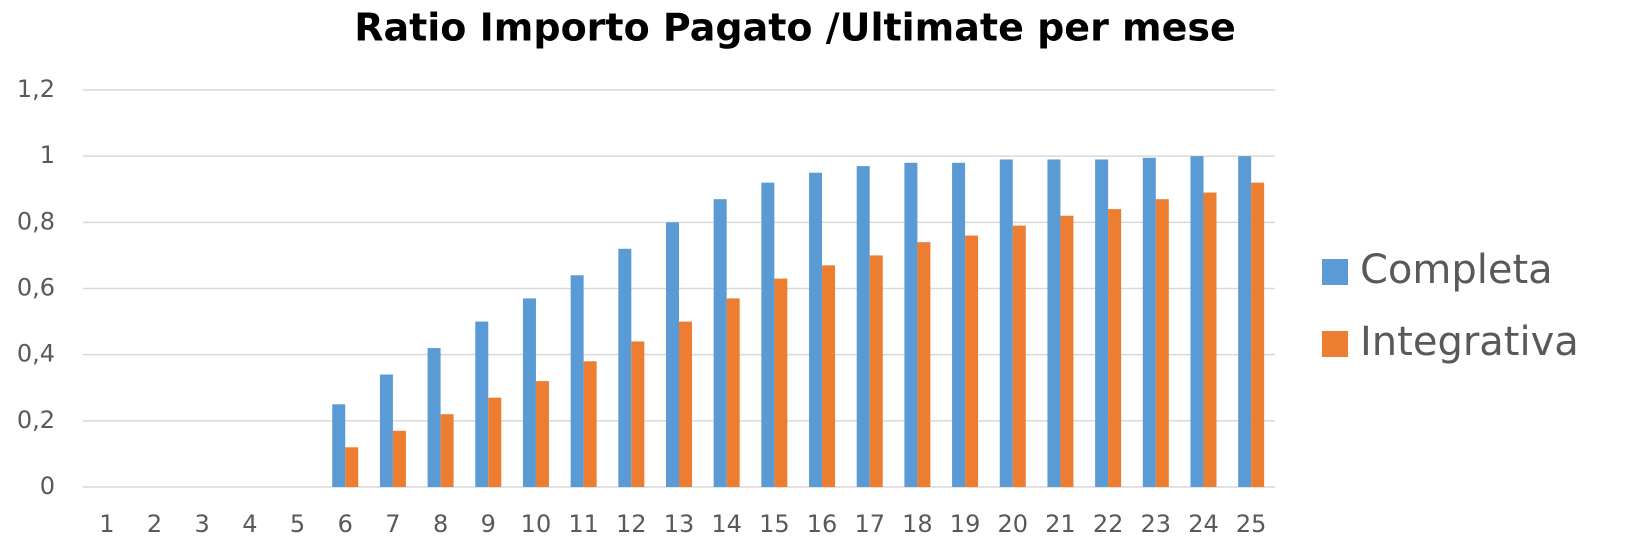 Image resolution: width=1629 pixels, height=560 pixels. What do you see at coordinates (36, 354) in the screenshot?
I see `y-tick-label: 0,4` at bounding box center [36, 354].